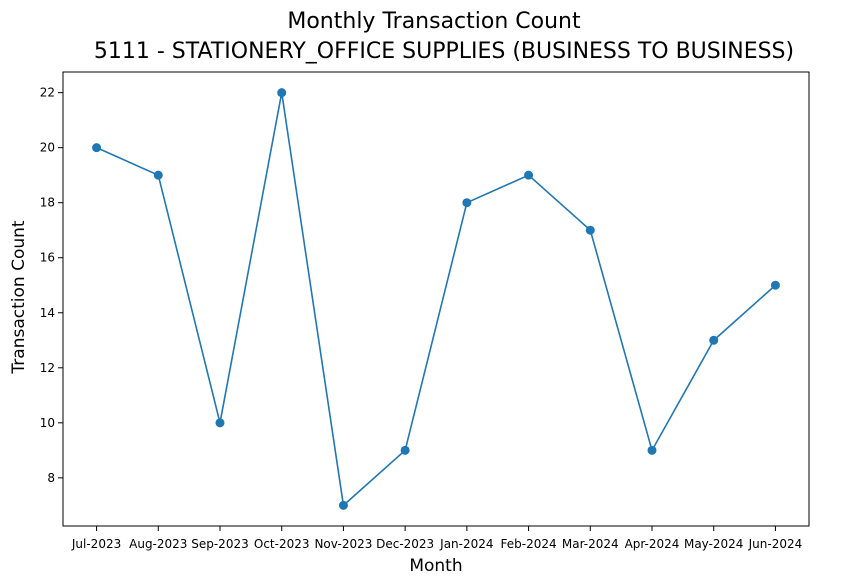  I want to click on chart-title: Monthly Transaction Count, so click(434, 21).